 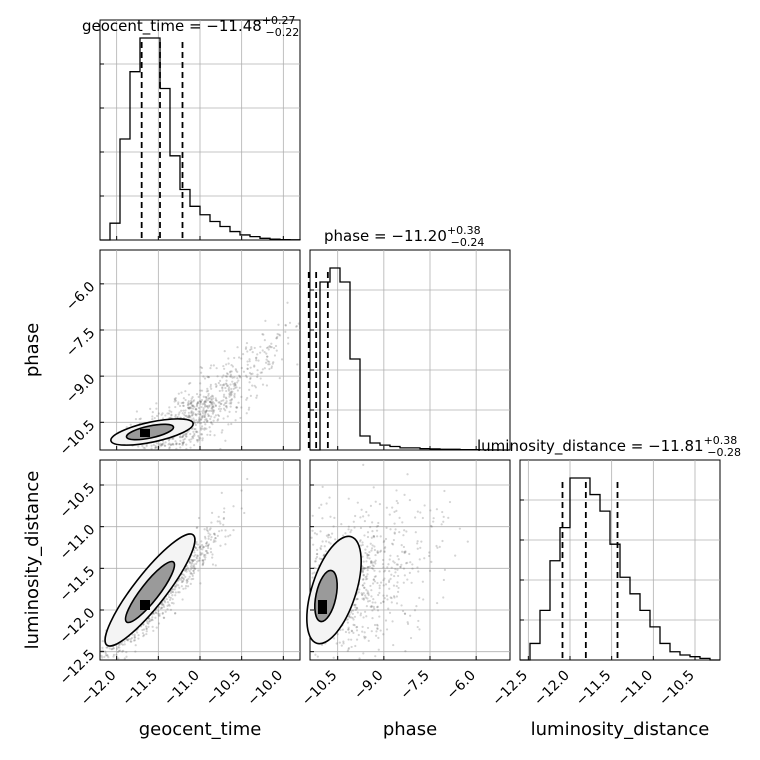 What do you see at coordinates (190, 26) in the screenshot?
I see `title-geocent-time: geocent_time = −11.48+0.27 −0.22` at bounding box center [190, 26].